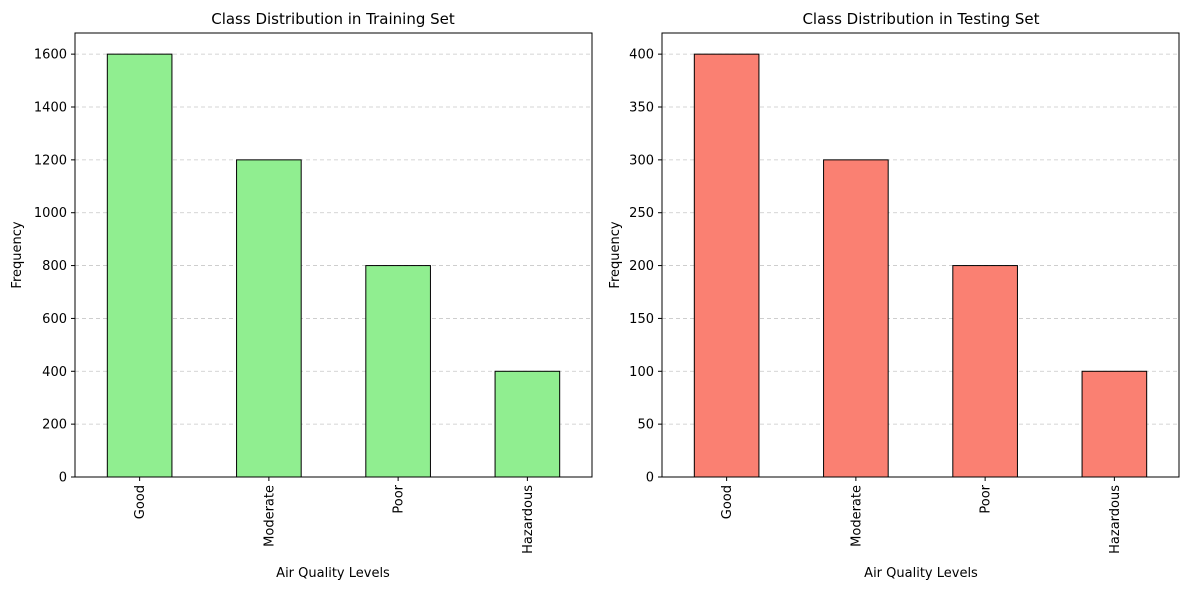  What do you see at coordinates (641, 372) in the screenshot?
I see `y-tick-label: 100` at bounding box center [641, 372].